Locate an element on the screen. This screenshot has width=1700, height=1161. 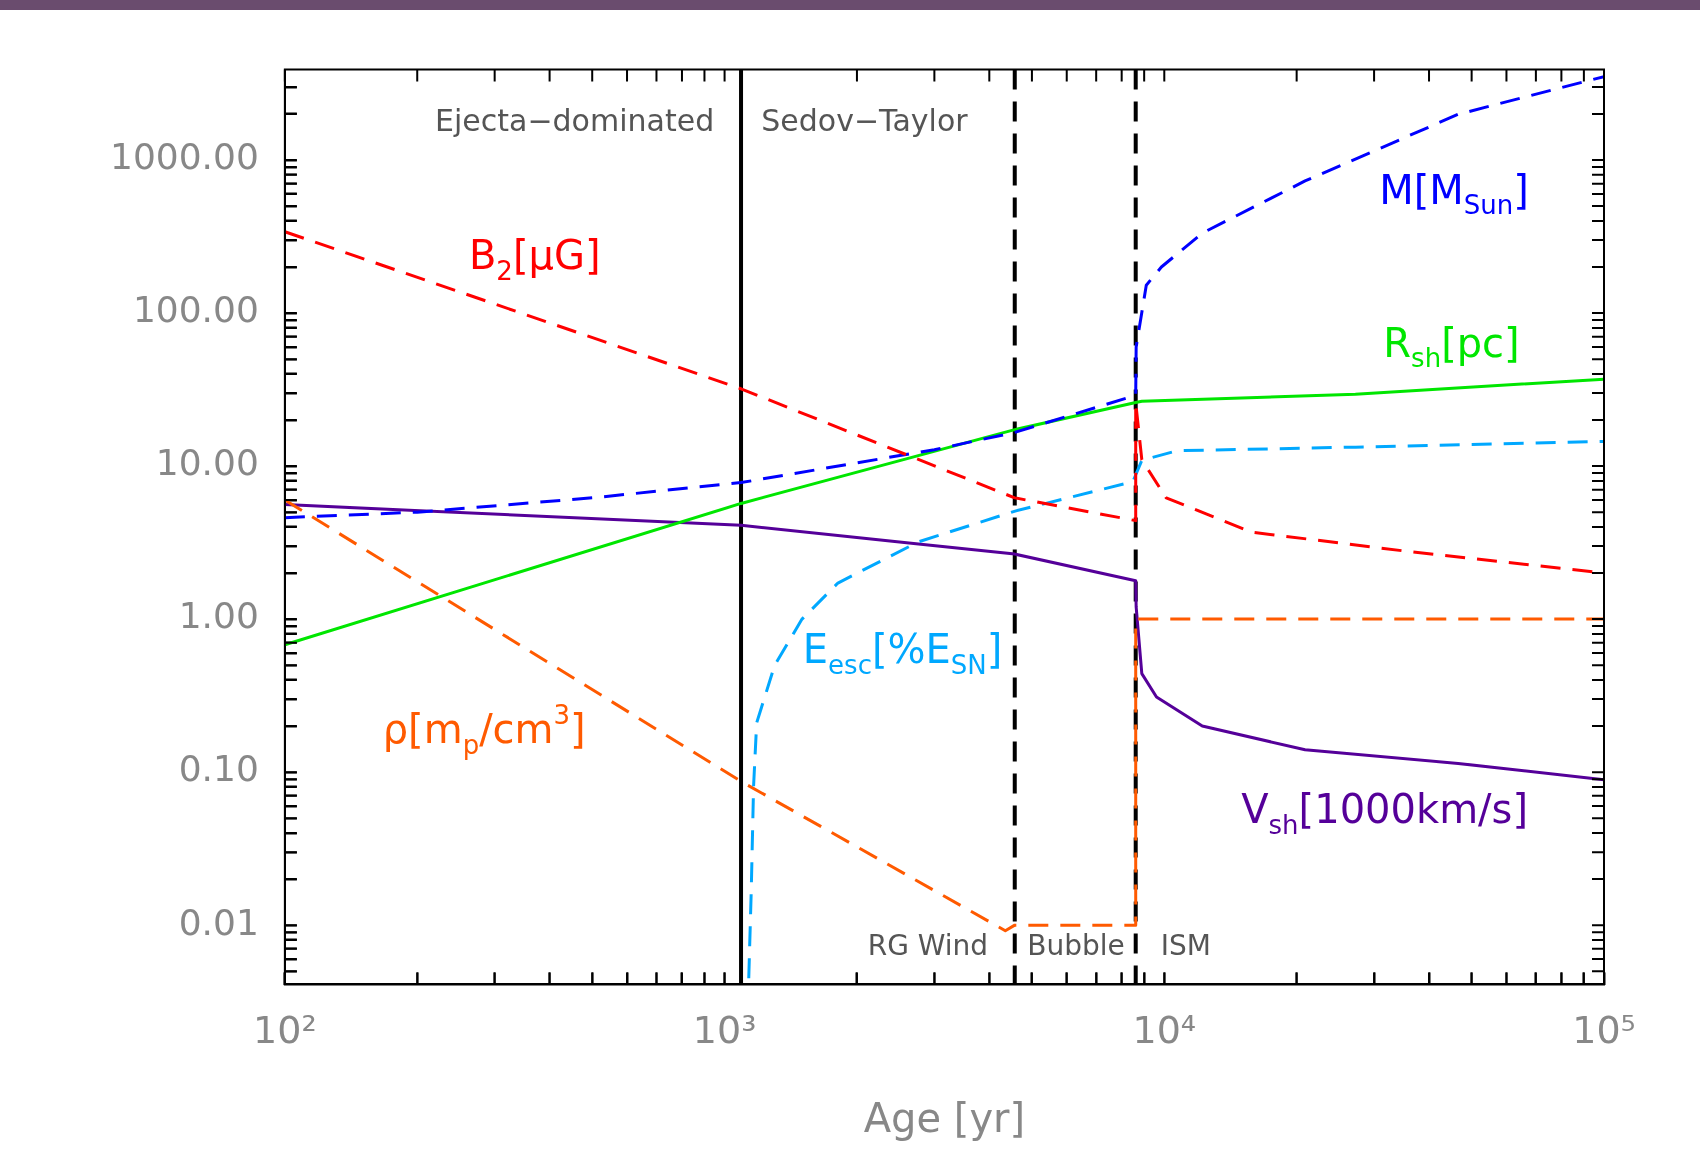
x-tick-label: 10² is located at coordinates (285, 1030).